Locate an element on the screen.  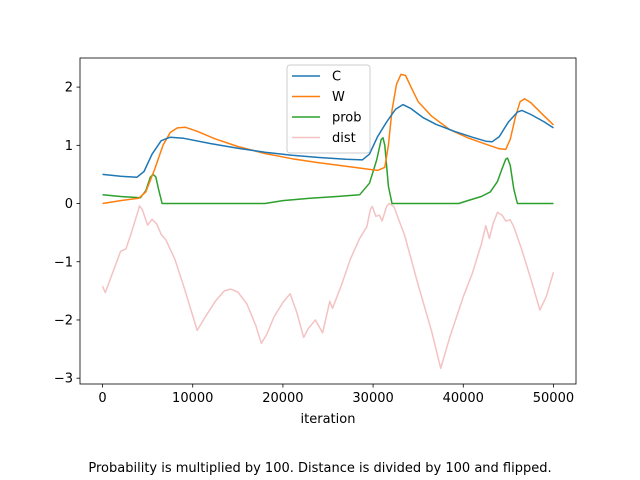
x-tick-label: 0 is located at coordinates (102, 398).